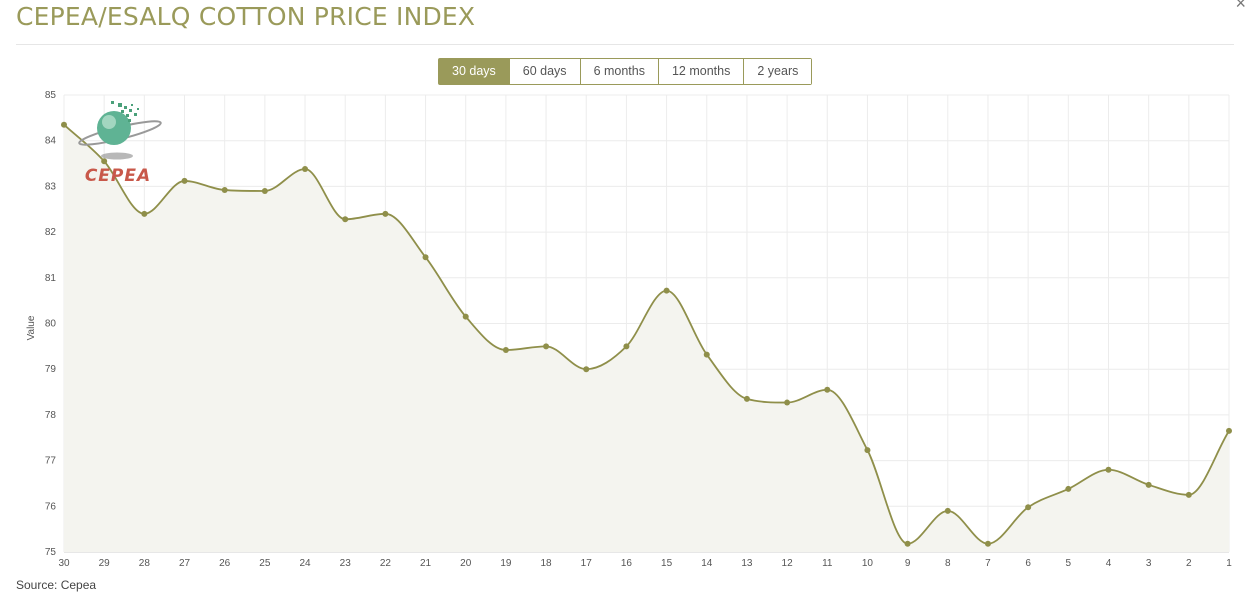 This screenshot has height=604, width=1252. Describe the element at coordinates (120, 143) in the screenshot. I see `cepea-logo: CEPEA` at that location.